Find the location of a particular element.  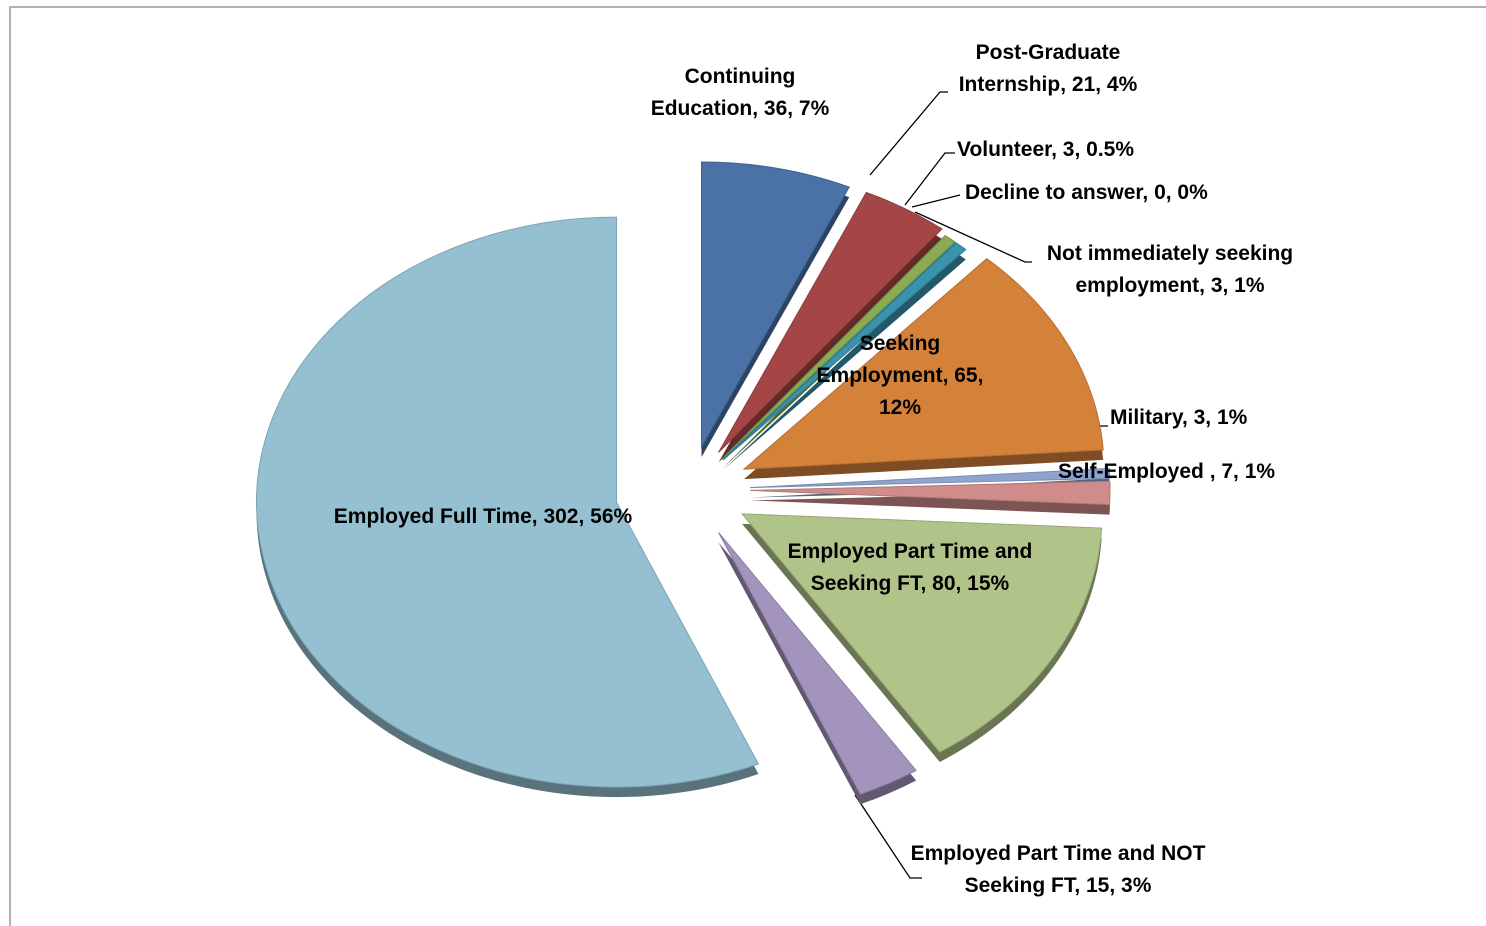

data-label: Self-Employed , 7, 1% is located at coordinates (1167, 471).